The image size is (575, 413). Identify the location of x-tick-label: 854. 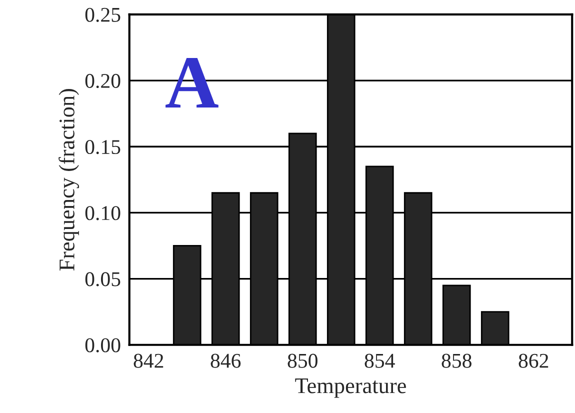
(379, 361).